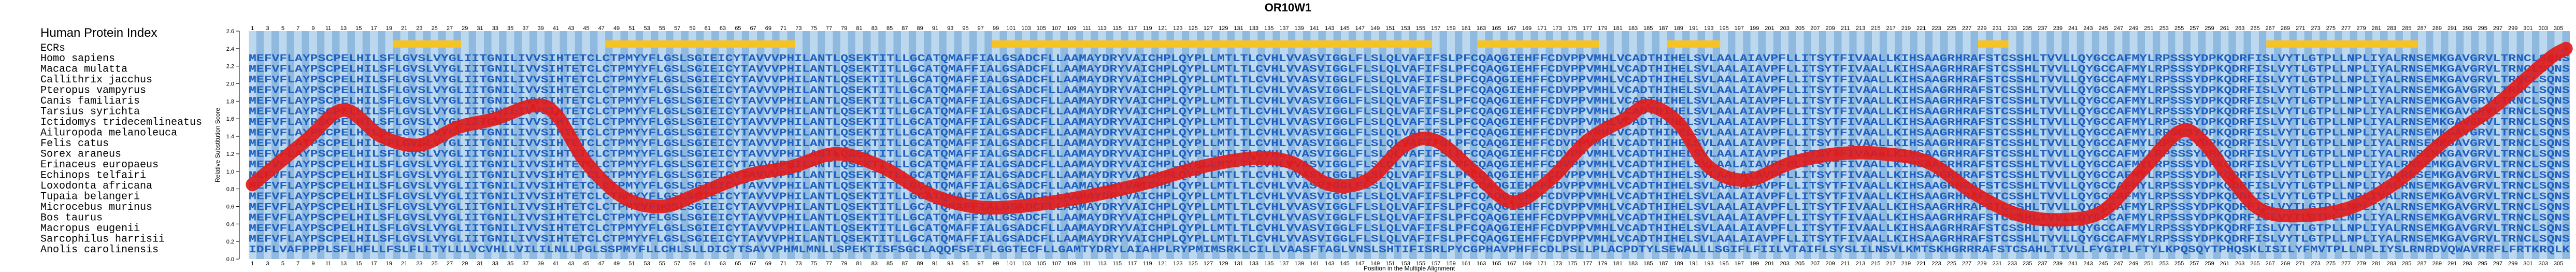  I want to click on position-tick: 245, so click(2103, 264).